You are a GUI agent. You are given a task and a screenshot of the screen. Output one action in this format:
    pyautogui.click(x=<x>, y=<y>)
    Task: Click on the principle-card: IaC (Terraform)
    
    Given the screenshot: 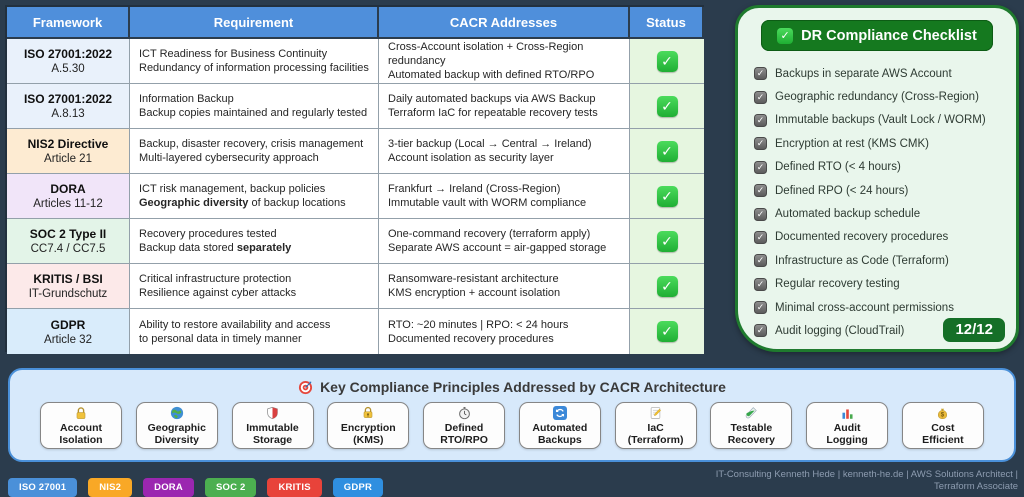 What is the action you would take?
    pyautogui.click(x=655, y=425)
    